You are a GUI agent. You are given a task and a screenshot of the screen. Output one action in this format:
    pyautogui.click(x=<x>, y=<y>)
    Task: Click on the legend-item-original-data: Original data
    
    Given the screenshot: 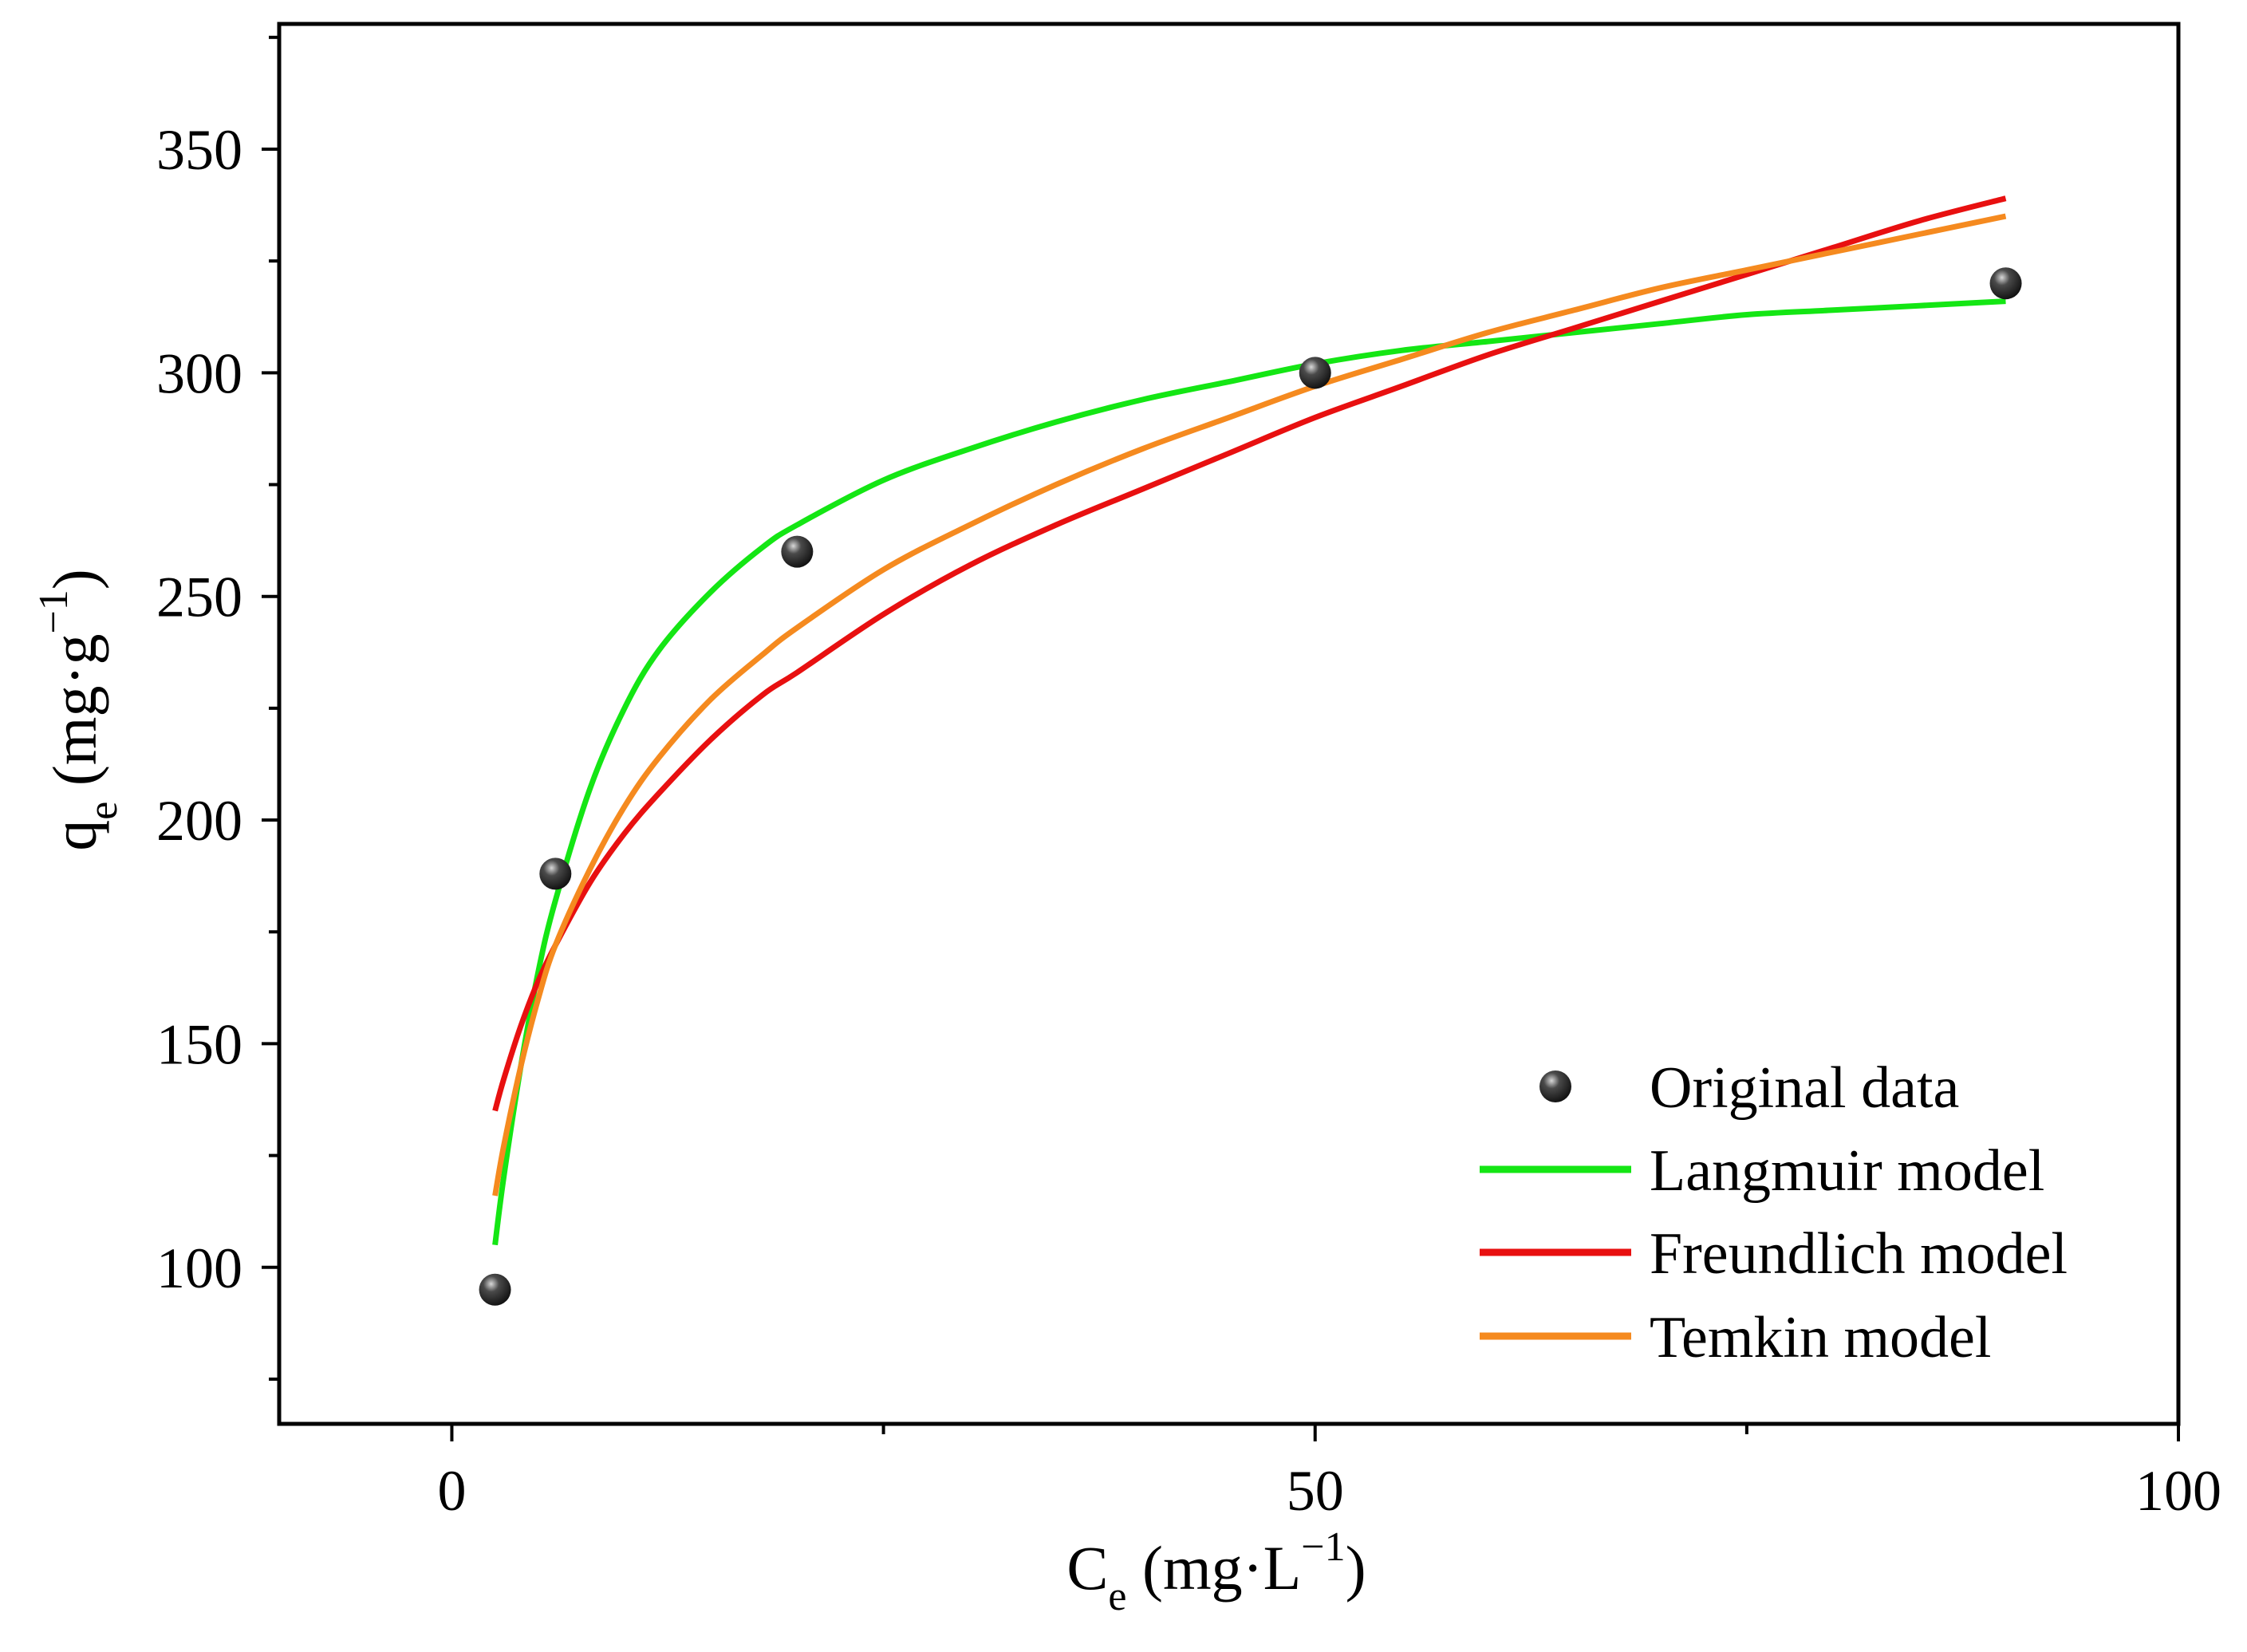 What is the action you would take?
    pyautogui.click(x=1749, y=1088)
    